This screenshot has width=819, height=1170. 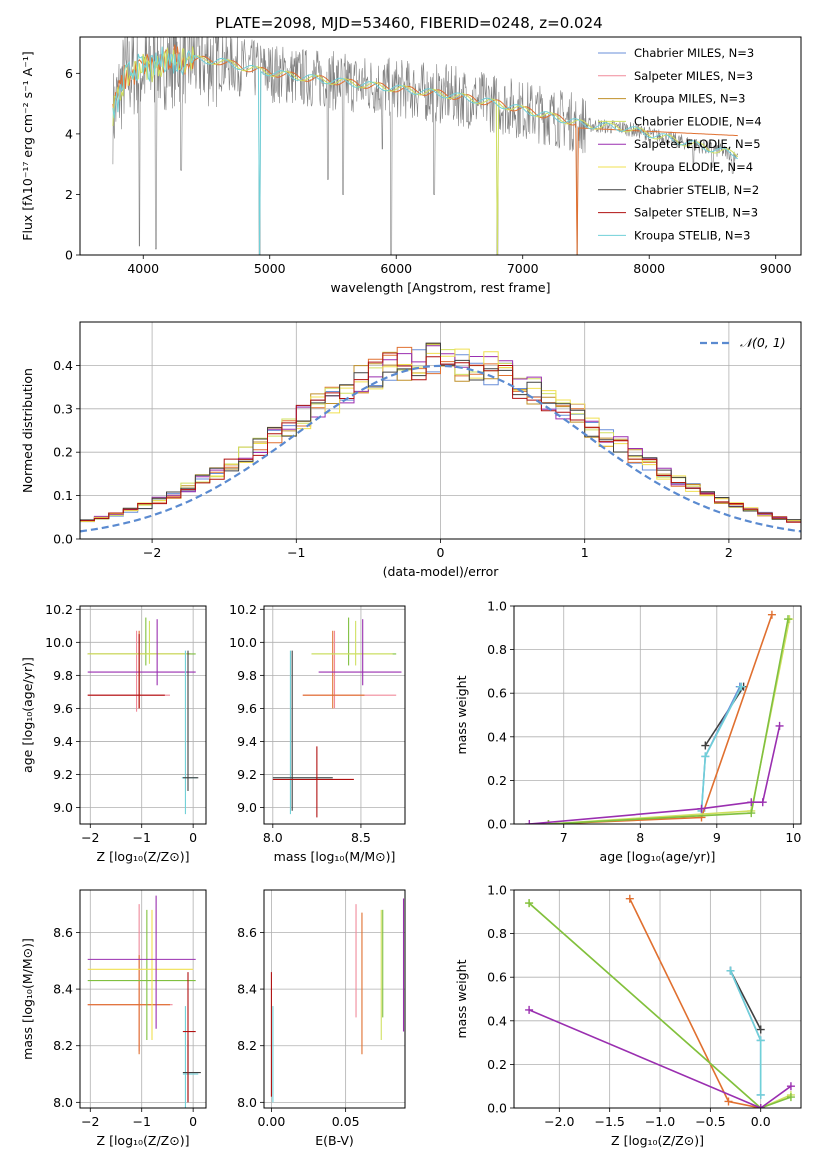 What do you see at coordinates (710, 1121) in the screenshot?
I see `x-tick-label: −0.5` at bounding box center [710, 1121].